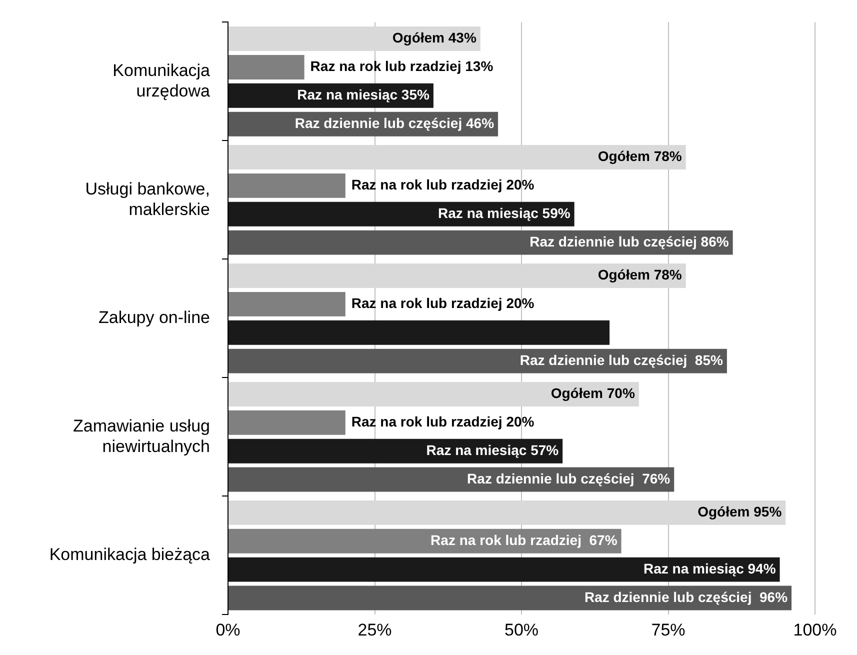  What do you see at coordinates (622, 360) in the screenshot?
I see `data-label: Raz dziennie lub częściej 85%` at bounding box center [622, 360].